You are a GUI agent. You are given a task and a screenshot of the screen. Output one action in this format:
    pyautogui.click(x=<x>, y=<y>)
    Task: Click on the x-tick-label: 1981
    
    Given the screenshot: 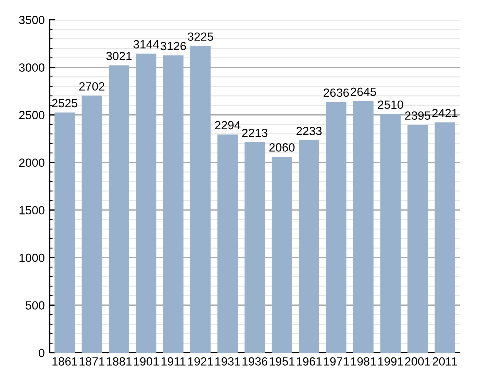 What is the action you would take?
    pyautogui.click(x=363, y=361)
    